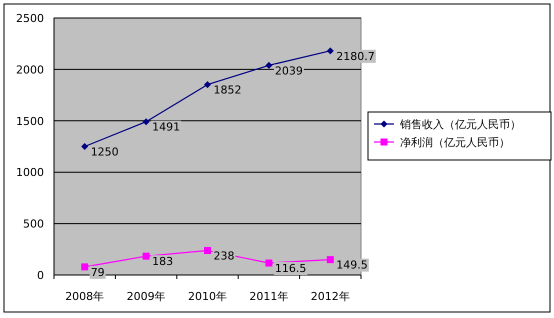 This screenshot has width=554, height=318. I want to click on data-label: 1491, so click(166, 127).